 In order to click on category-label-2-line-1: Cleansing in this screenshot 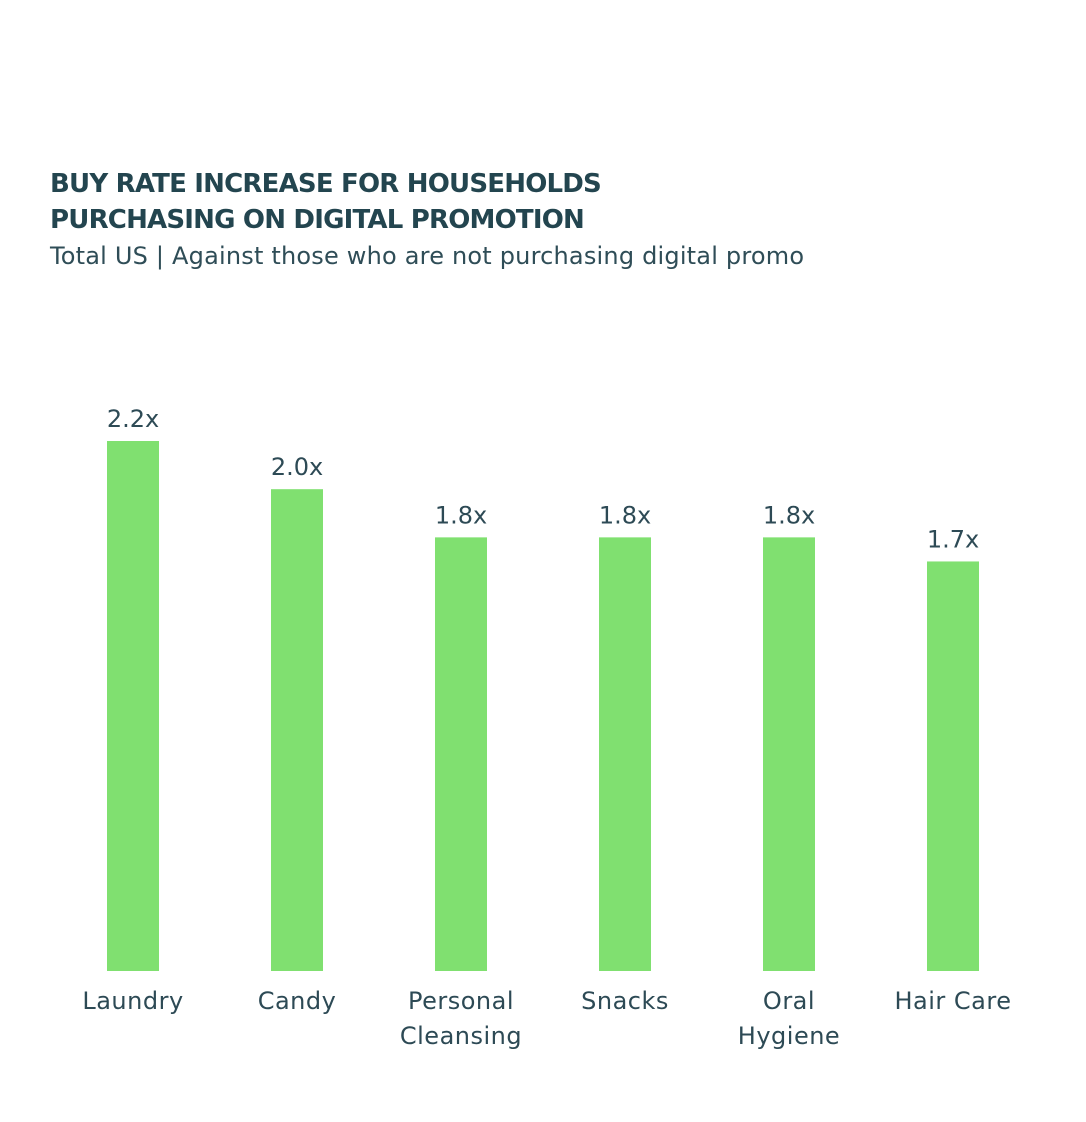, I will do `click(461, 1036)`.